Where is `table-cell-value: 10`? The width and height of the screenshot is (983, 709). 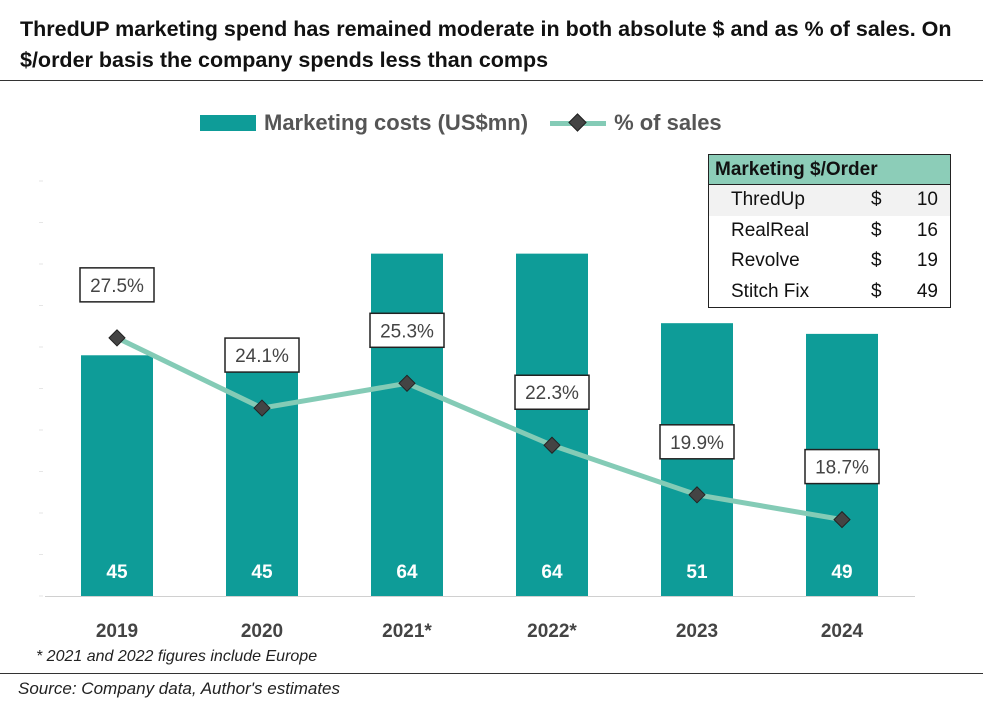 table-cell-value: 10 is located at coordinates (927, 199).